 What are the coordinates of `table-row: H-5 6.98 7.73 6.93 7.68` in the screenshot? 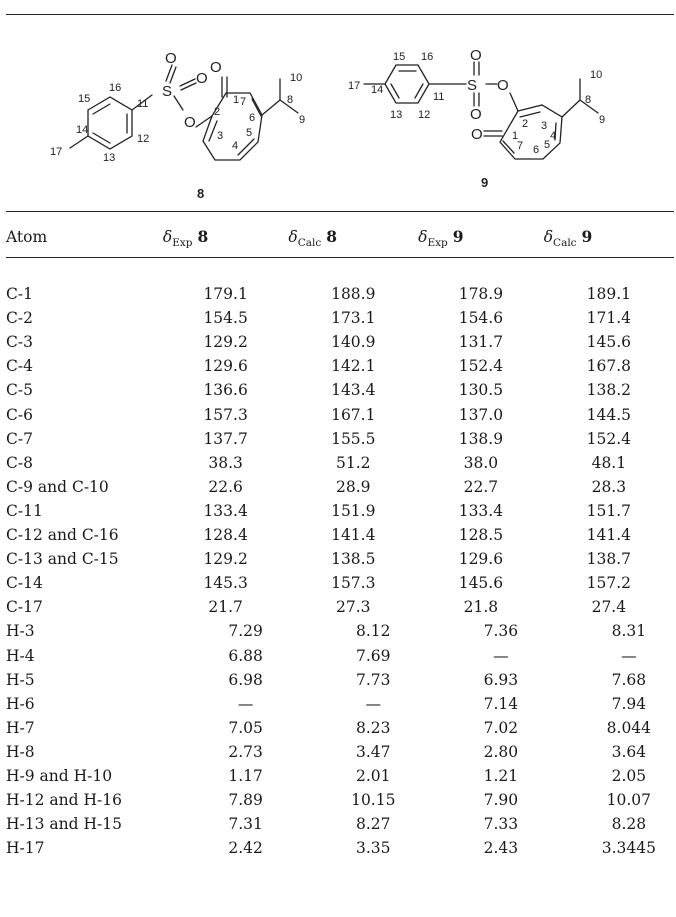 It's located at (340, 680).